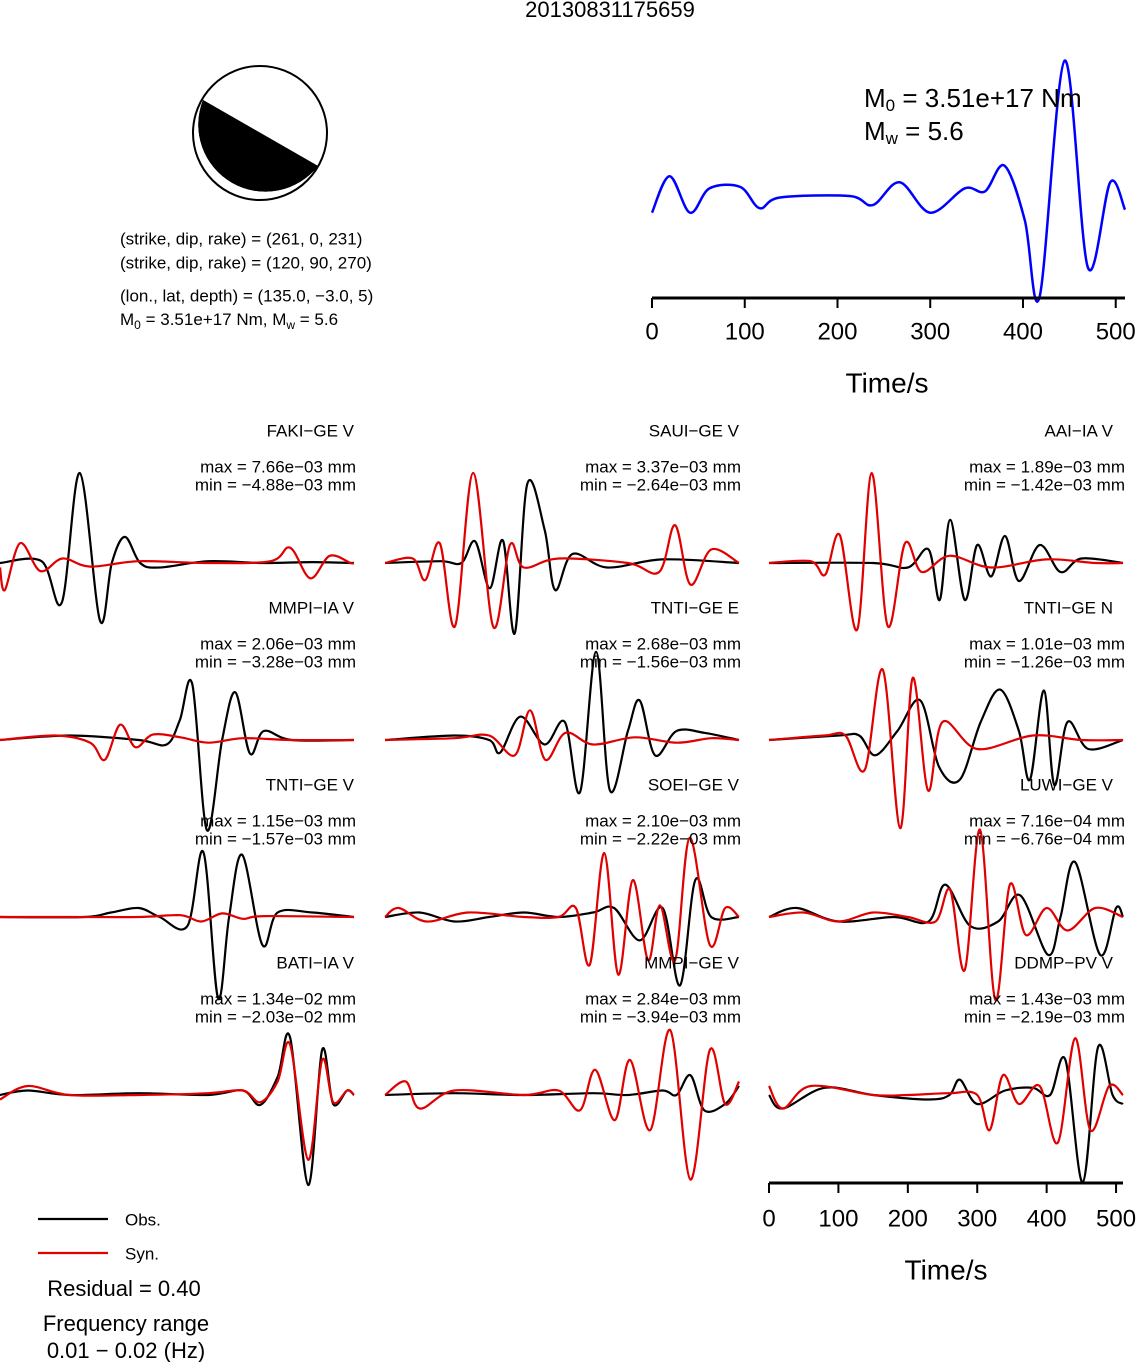 This screenshot has width=1140, height=1362. What do you see at coordinates (692, 962) in the screenshot?
I see `station-label: MMPI−GE V` at bounding box center [692, 962].